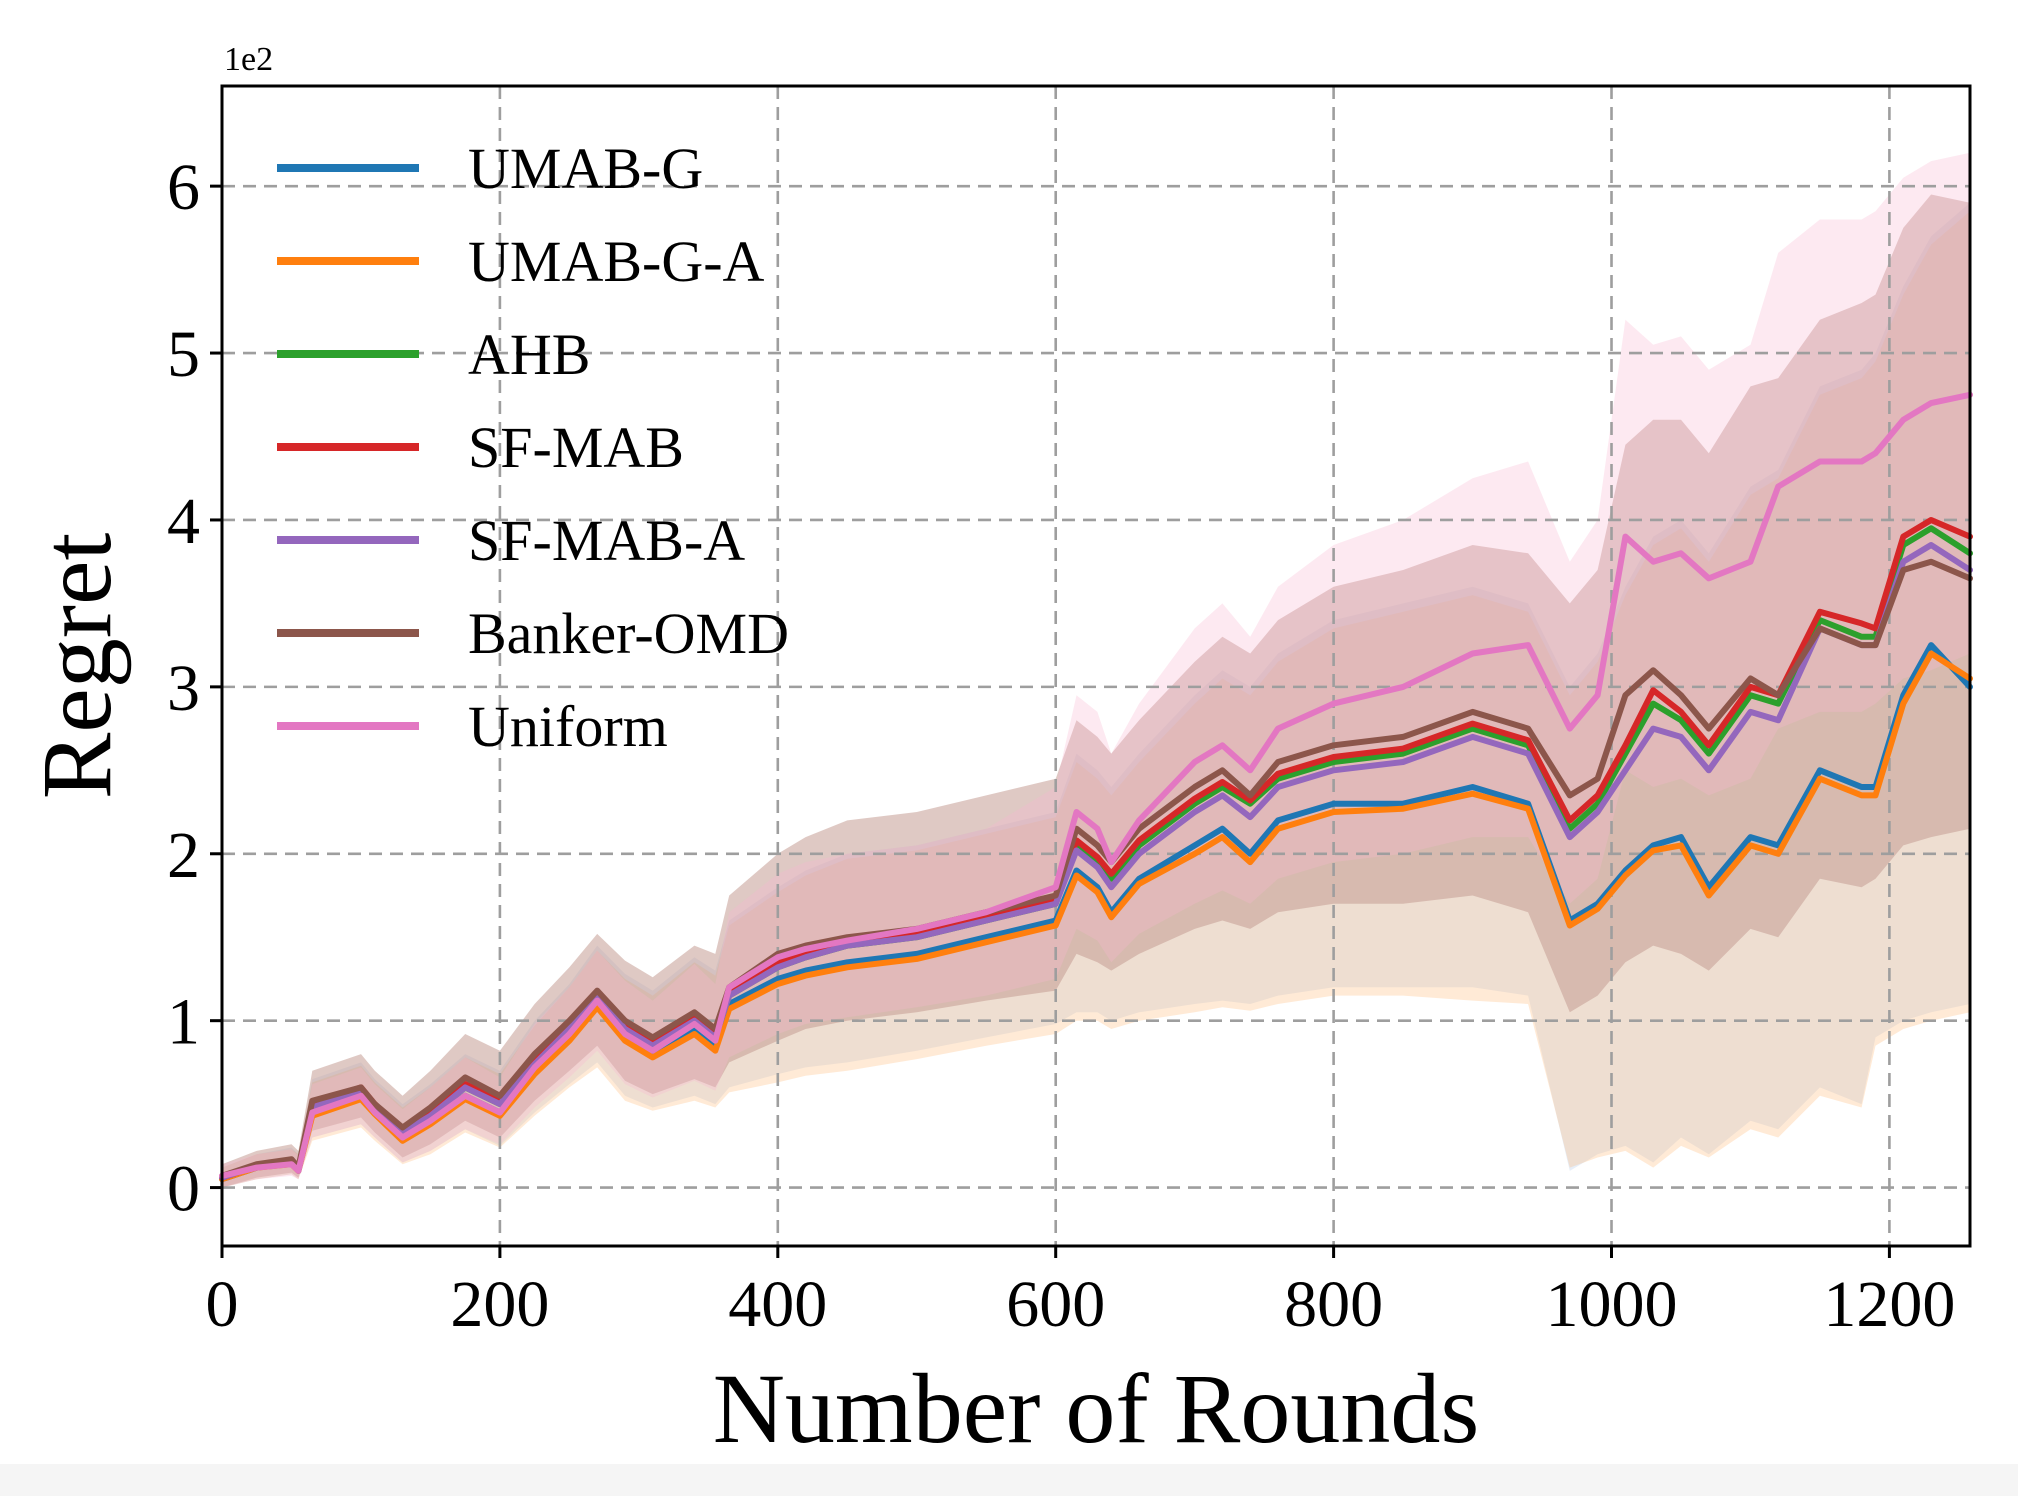  Describe the element at coordinates (777, 1304) in the screenshot. I see `x-tick-label-400: 400` at that location.